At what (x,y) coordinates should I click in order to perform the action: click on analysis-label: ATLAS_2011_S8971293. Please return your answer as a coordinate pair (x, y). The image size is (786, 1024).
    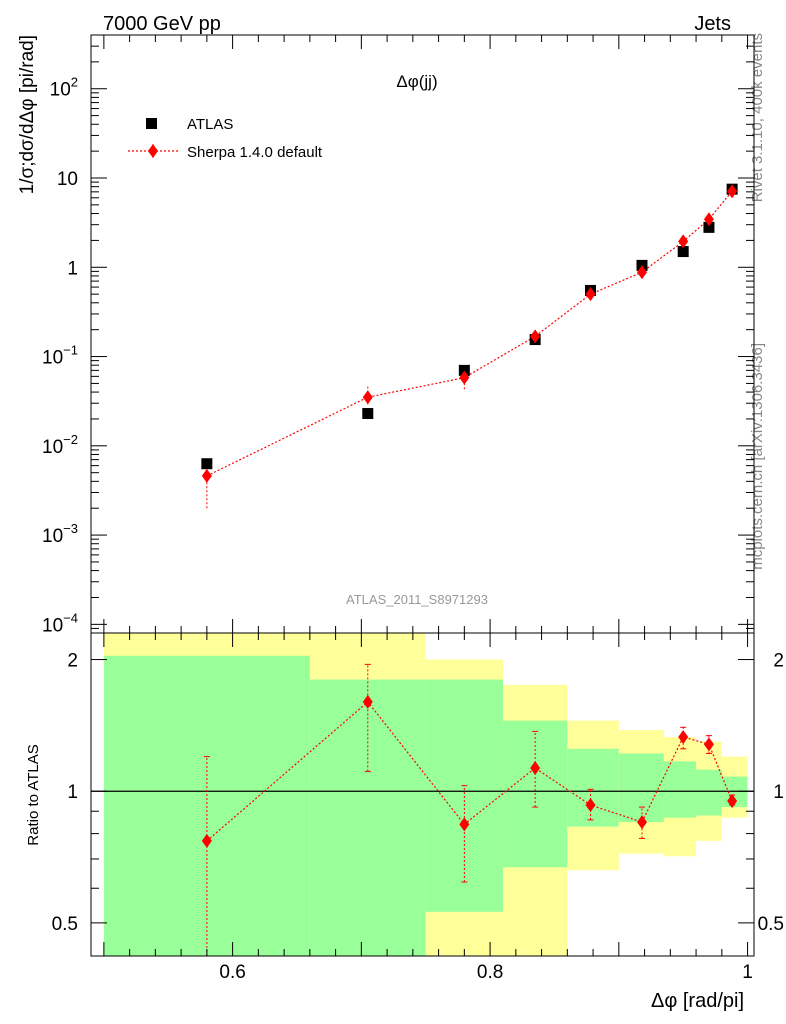
    Looking at the image, I should click on (417, 599).